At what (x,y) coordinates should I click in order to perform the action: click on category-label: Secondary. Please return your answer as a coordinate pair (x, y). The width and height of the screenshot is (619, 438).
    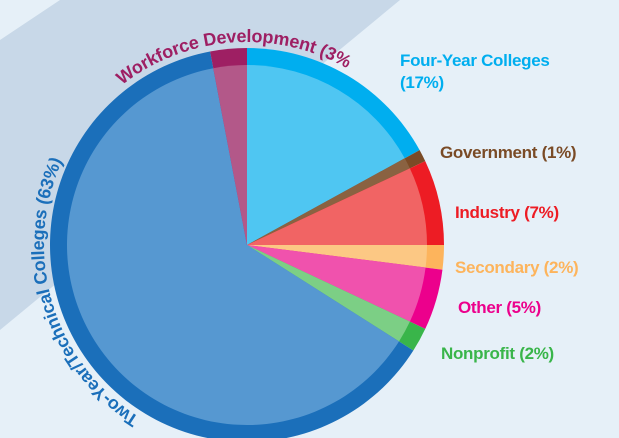
    Looking at the image, I should click on (497, 267).